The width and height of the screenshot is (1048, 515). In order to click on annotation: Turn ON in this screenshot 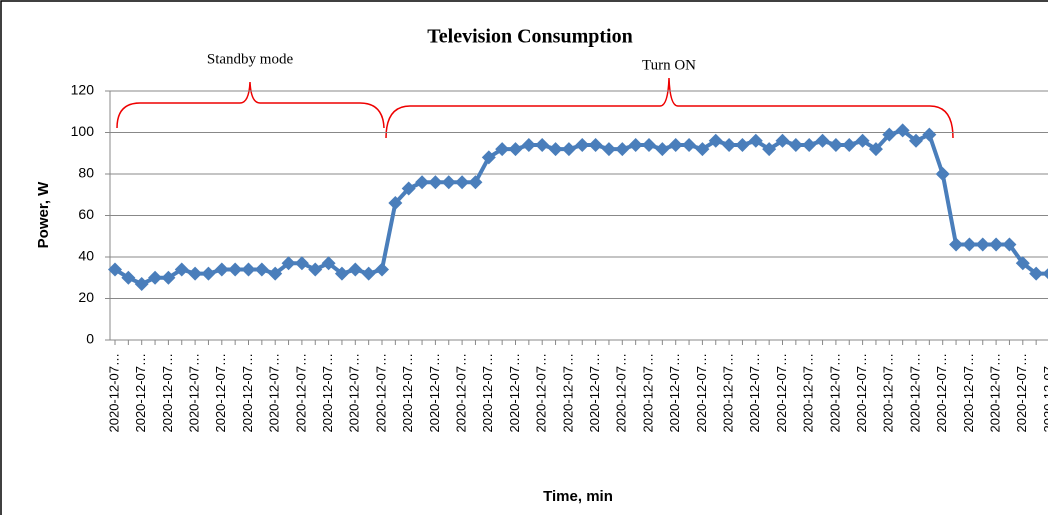, I will do `click(669, 65)`.